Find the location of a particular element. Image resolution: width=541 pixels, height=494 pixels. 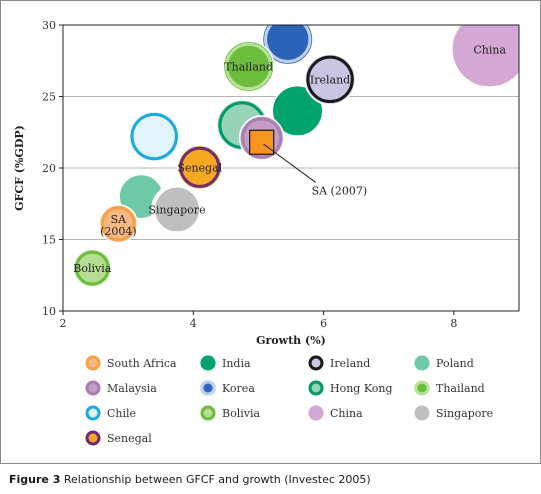

legend-label: Malaysia is located at coordinates (132, 388).